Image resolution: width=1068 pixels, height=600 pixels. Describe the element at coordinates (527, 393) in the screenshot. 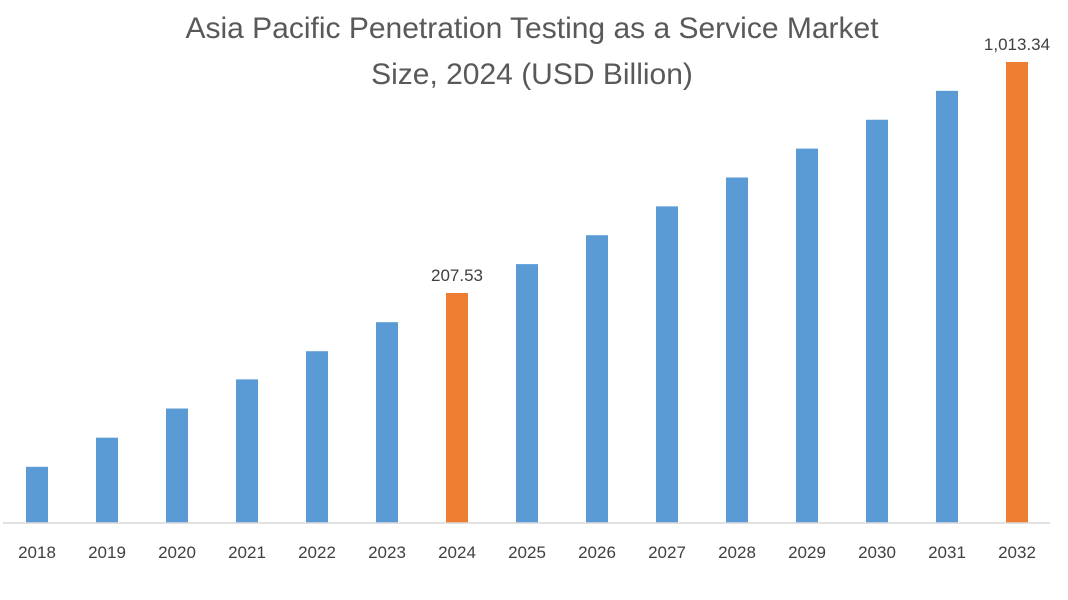

I see `bar-2025` at that location.